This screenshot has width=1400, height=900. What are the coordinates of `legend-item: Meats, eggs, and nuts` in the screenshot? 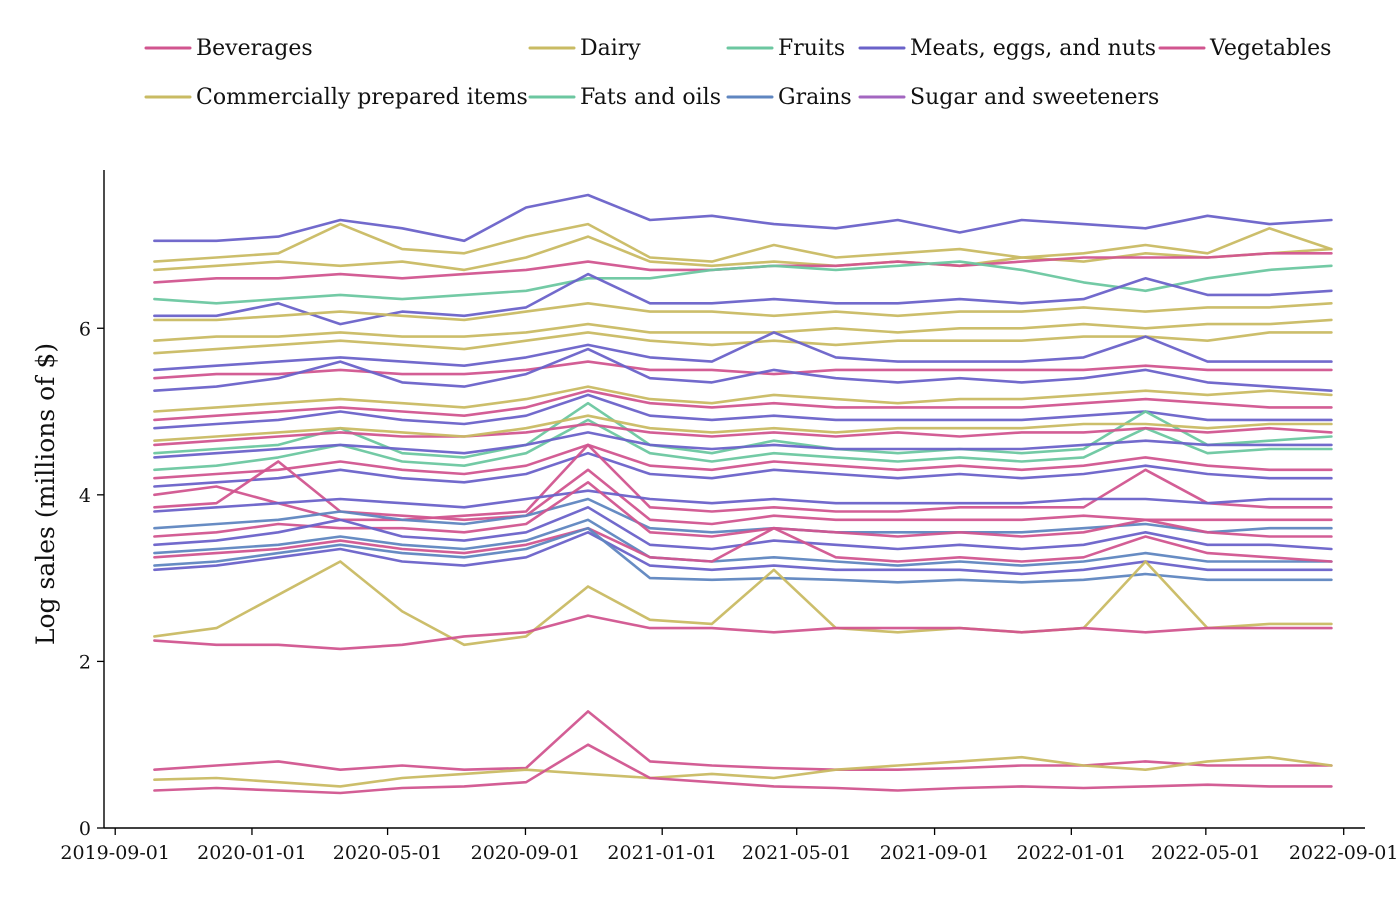 It's located at (1007, 48).